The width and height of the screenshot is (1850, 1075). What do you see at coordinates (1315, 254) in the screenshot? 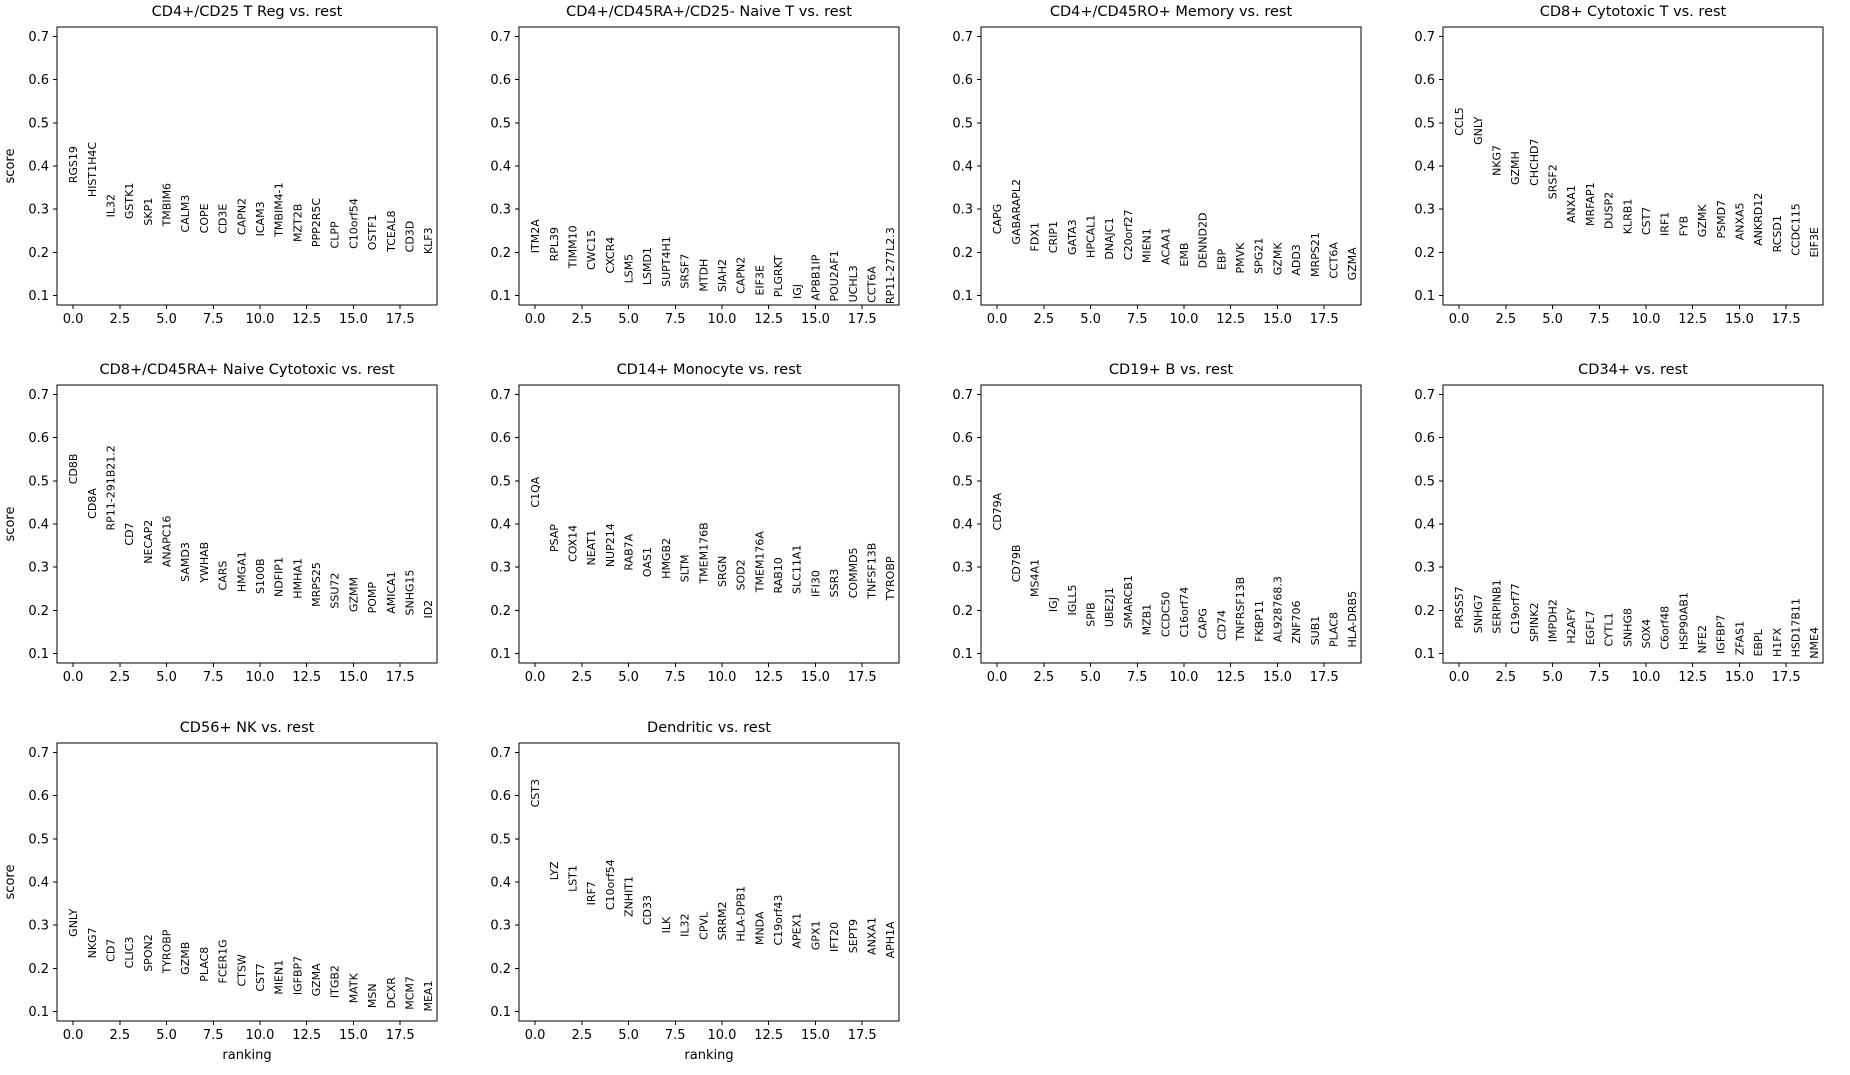
I see `gene-label: MRPS21` at bounding box center [1315, 254].